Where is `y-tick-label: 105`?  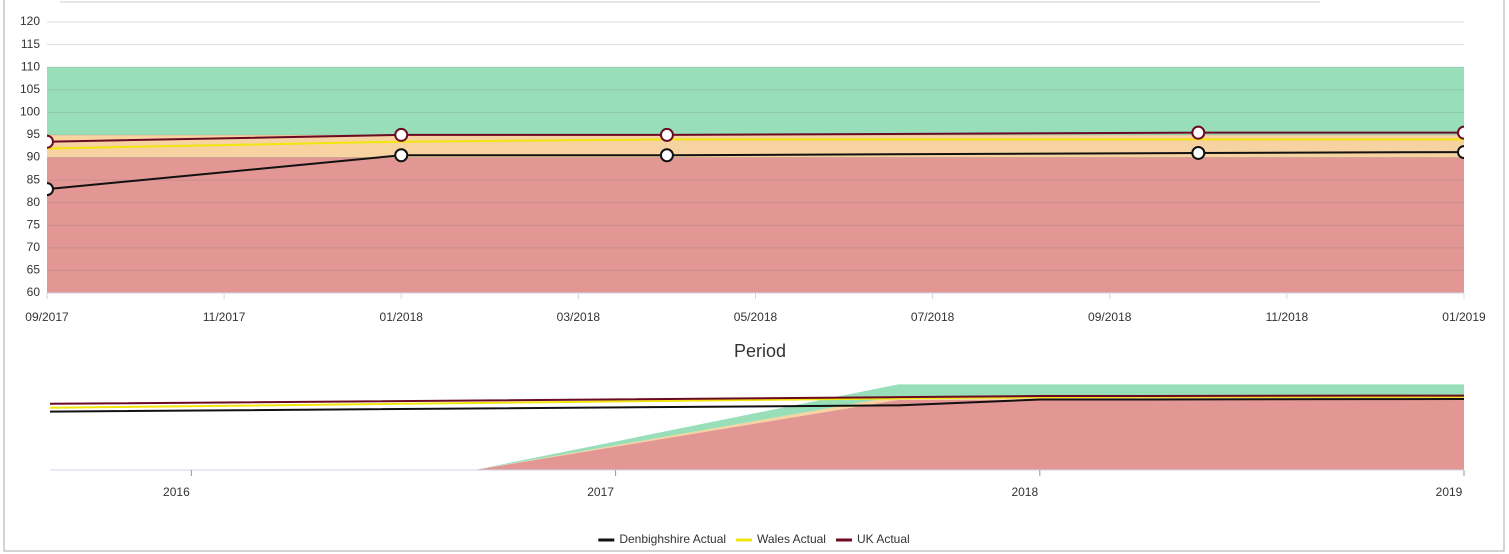 y-tick-label: 105 is located at coordinates (30, 89).